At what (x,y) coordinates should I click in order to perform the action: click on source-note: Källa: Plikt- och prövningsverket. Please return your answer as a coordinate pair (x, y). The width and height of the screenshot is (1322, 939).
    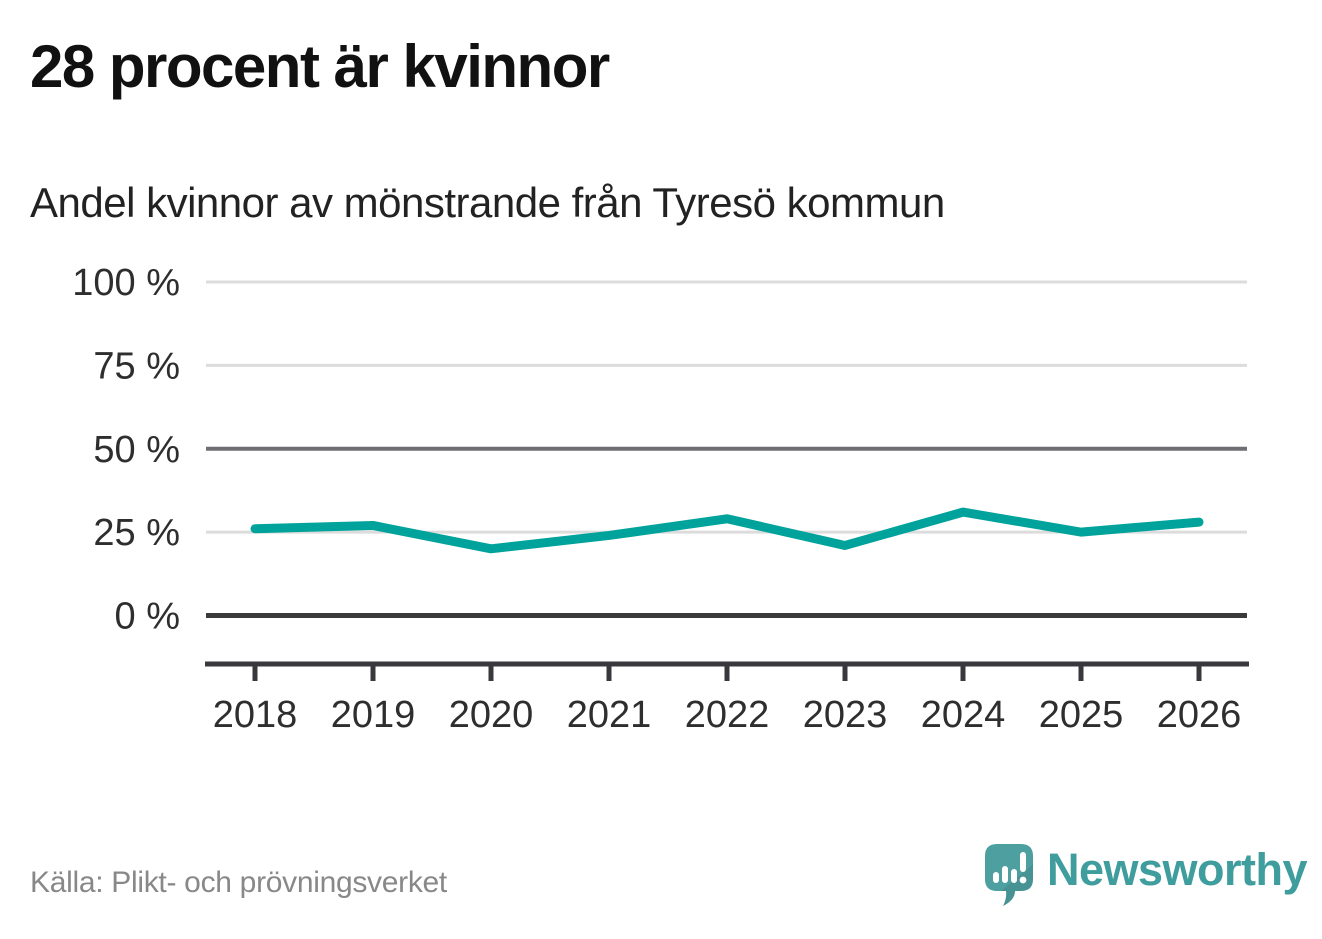
    Looking at the image, I should click on (238, 882).